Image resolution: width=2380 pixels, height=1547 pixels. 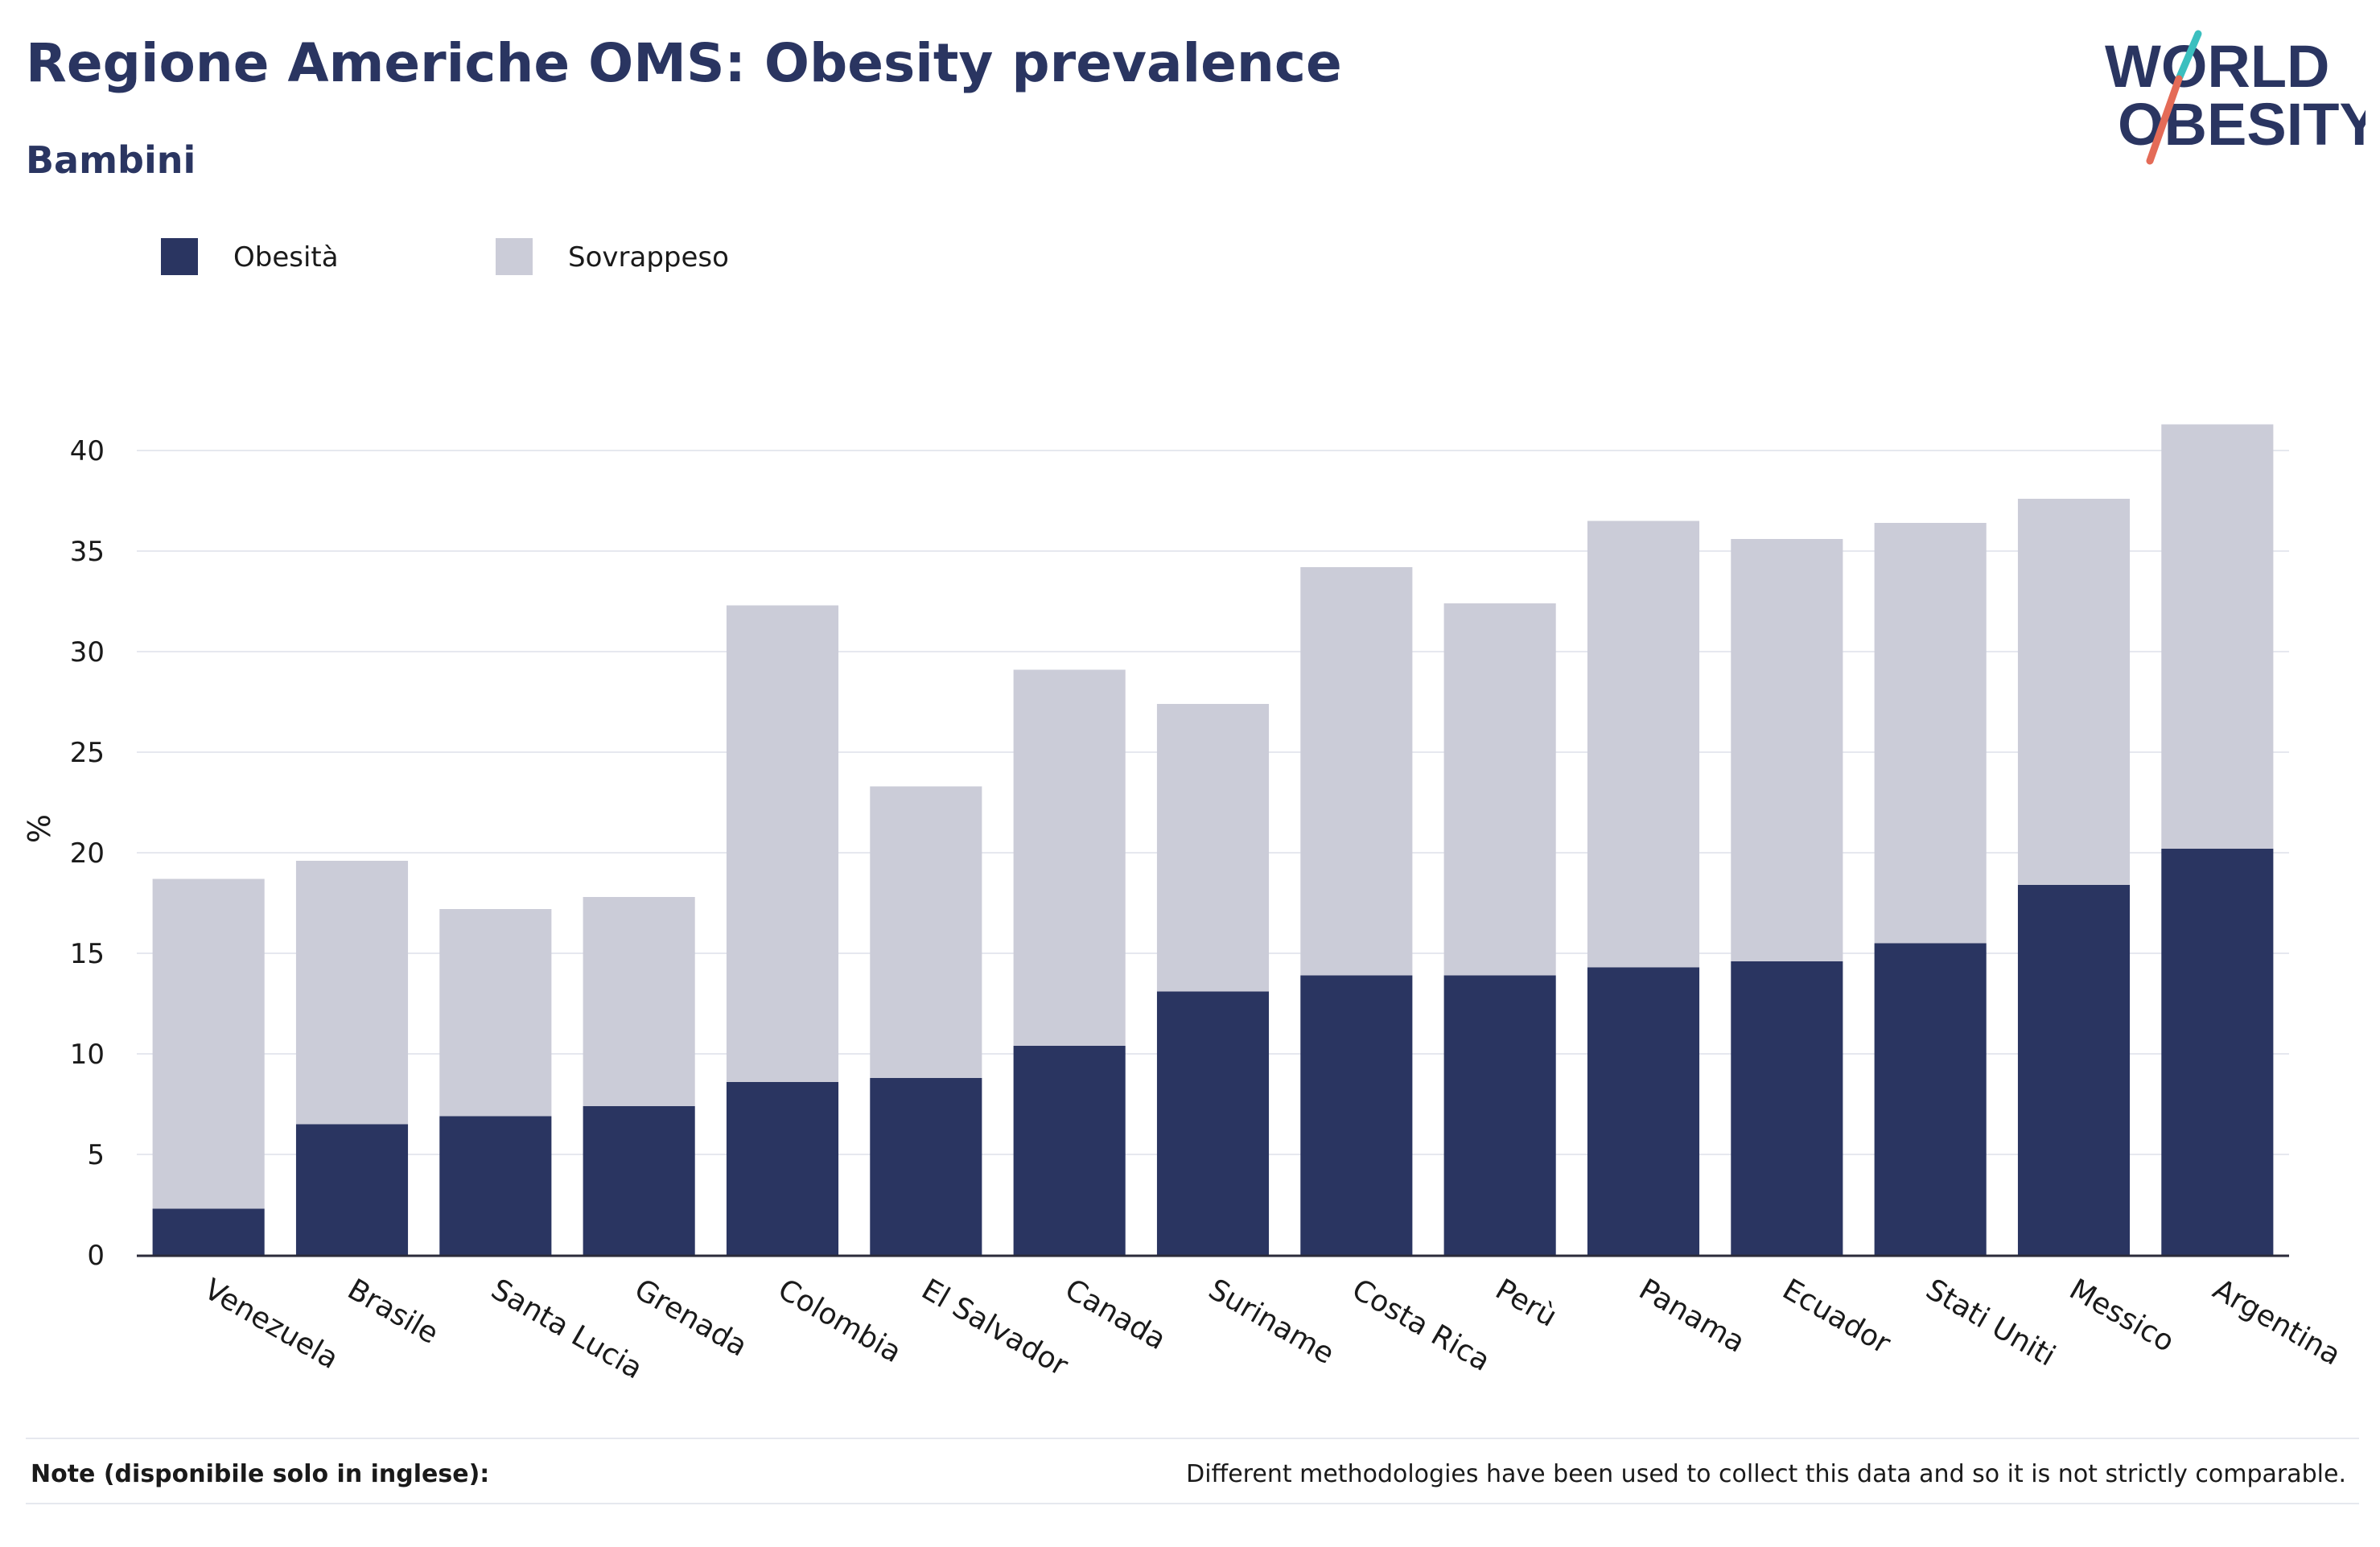 I want to click on x-tick-label: Brasile, so click(x=393, y=1312).